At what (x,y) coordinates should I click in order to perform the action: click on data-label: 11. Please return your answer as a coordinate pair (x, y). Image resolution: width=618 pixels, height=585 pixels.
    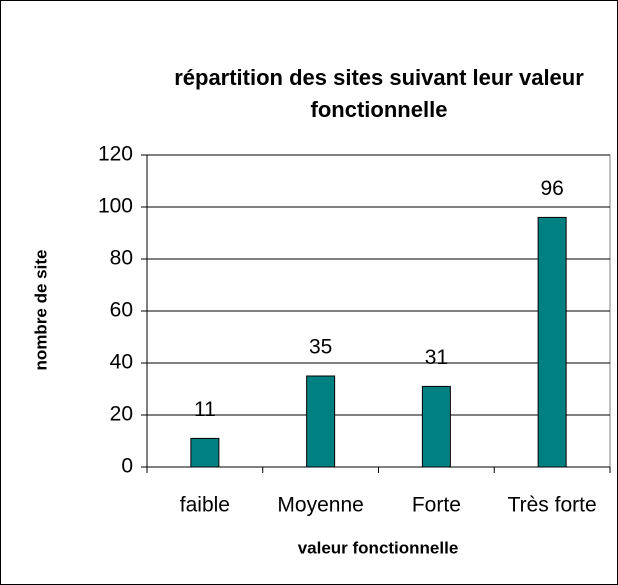
    Looking at the image, I should click on (205, 409).